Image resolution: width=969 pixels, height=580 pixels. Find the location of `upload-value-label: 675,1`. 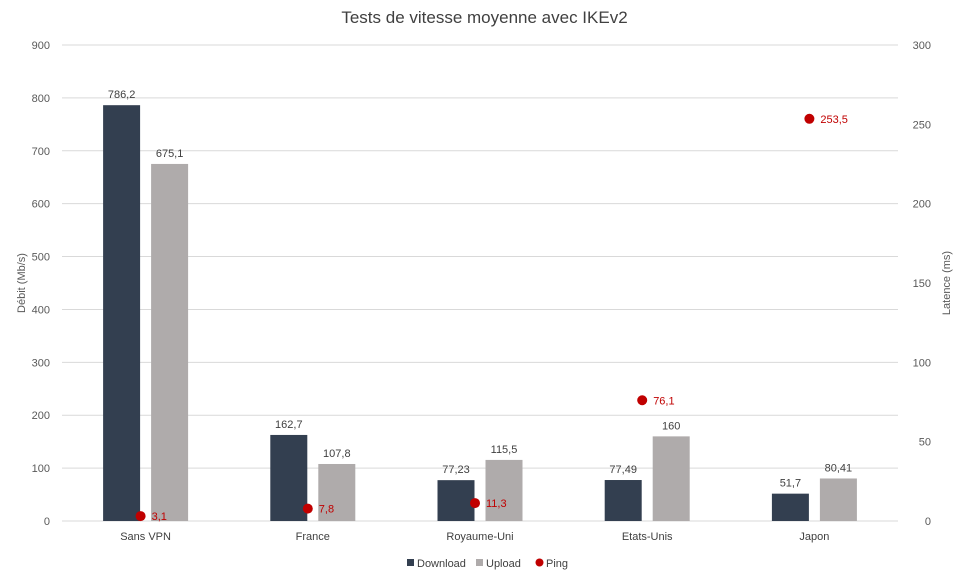

upload-value-label: 675,1 is located at coordinates (170, 154).